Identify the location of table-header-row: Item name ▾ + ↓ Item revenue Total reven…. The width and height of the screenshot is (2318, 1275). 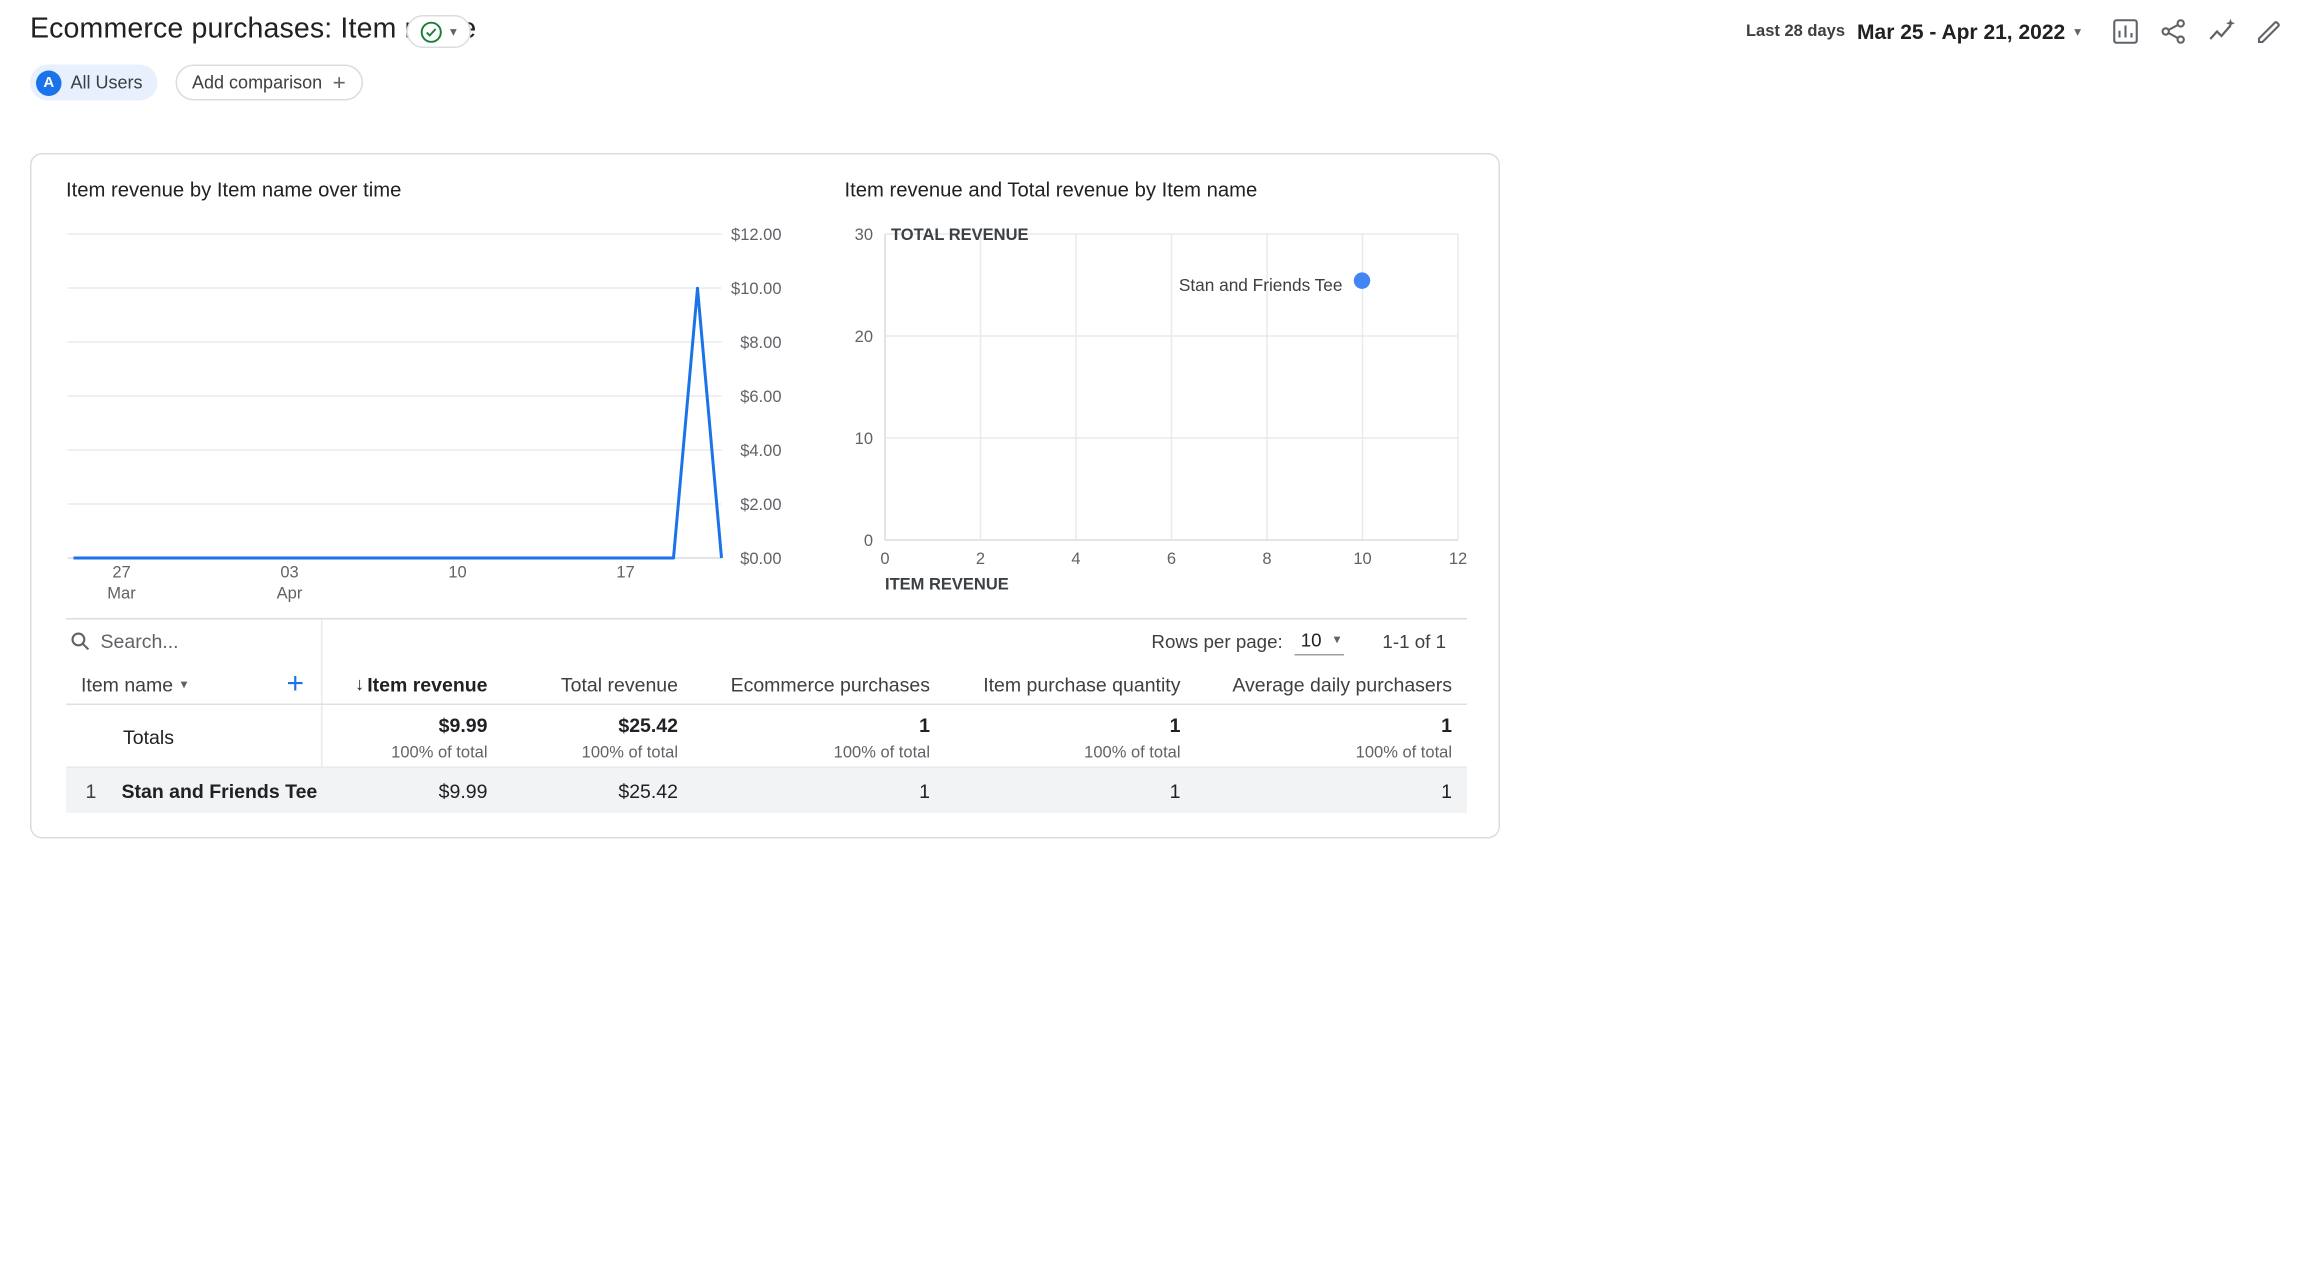
(766, 684).